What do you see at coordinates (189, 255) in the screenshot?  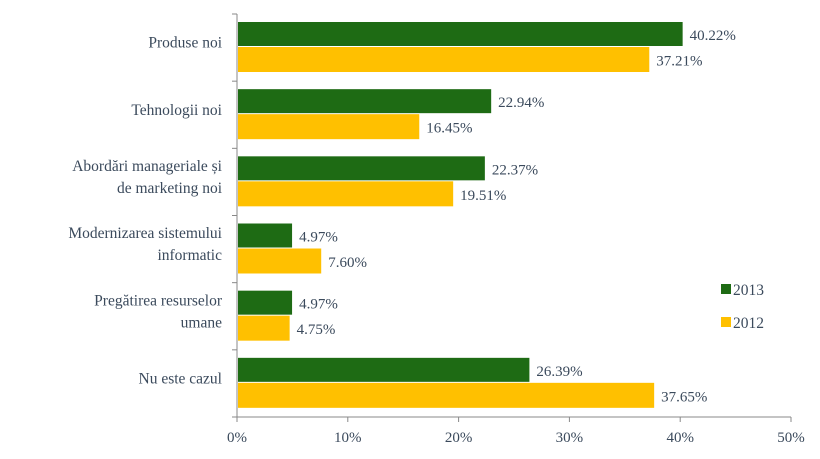 I see `category-label: informatic` at bounding box center [189, 255].